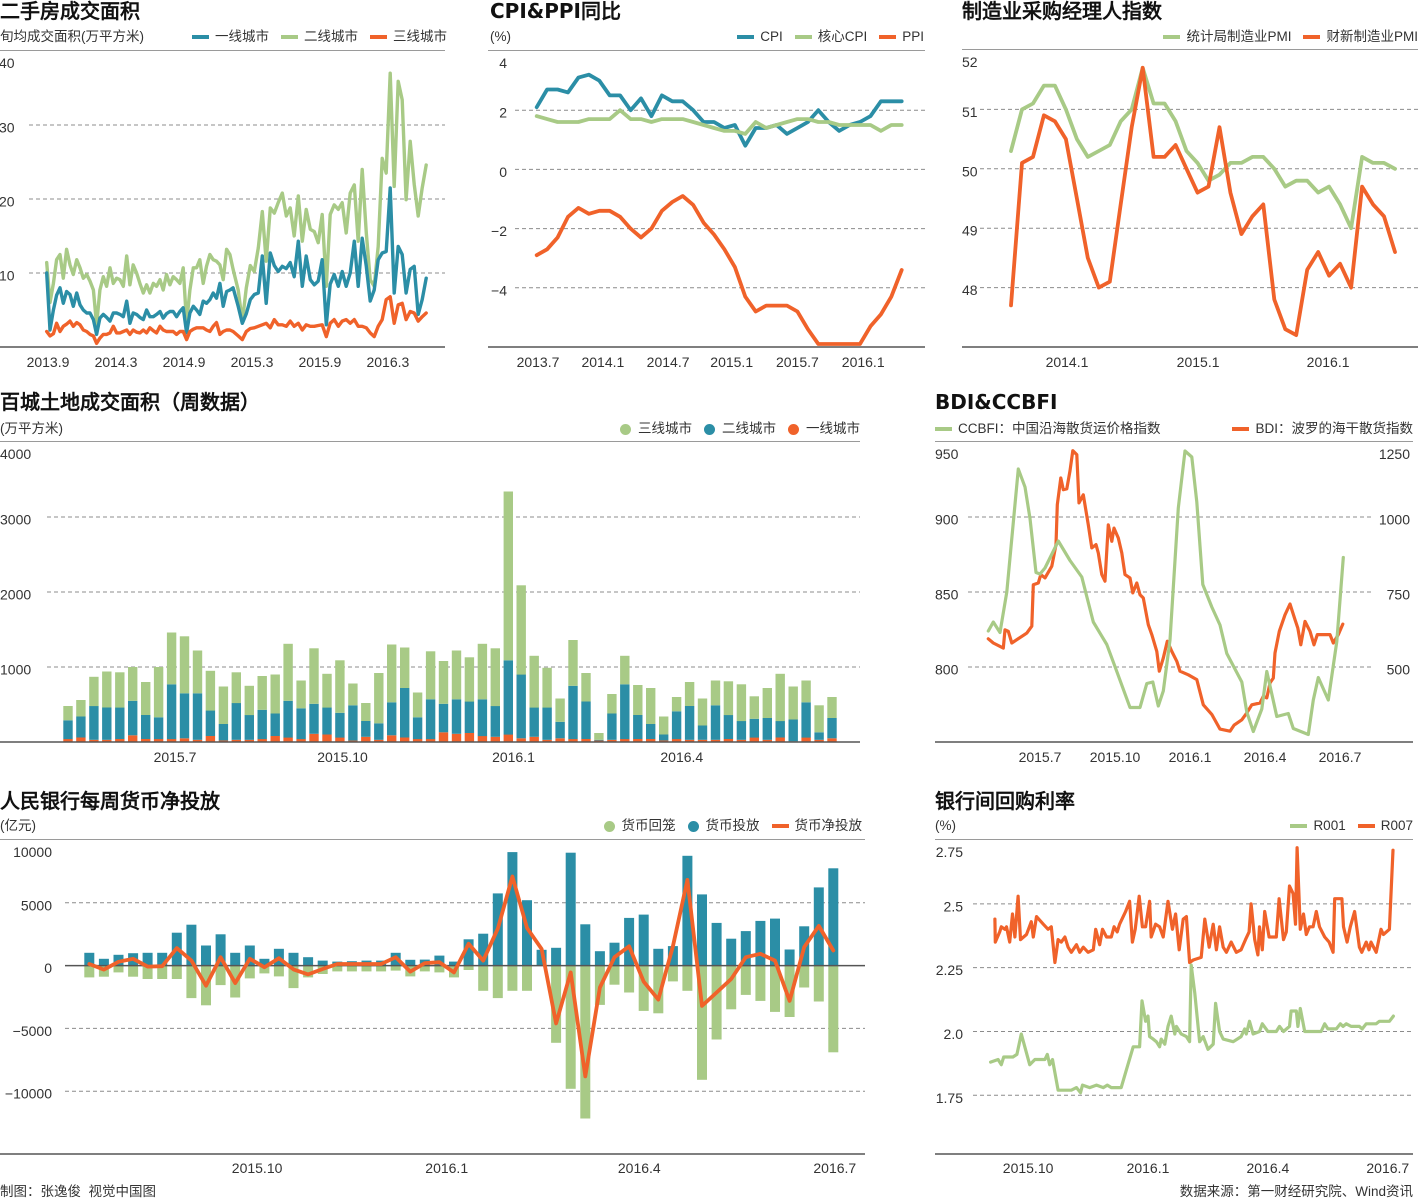 The width and height of the screenshot is (1418, 1200). I want to click on legend-label: CCBFI：中国沿海散货运价格指数, so click(1059, 428).